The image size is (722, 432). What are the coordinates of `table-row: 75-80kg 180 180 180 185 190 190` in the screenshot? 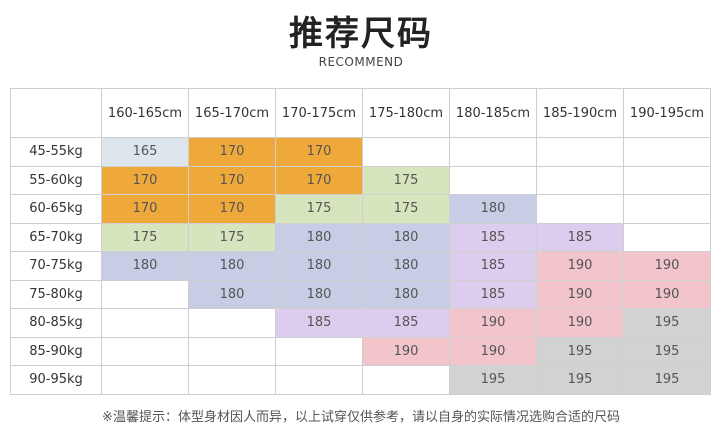 It's located at (360, 294).